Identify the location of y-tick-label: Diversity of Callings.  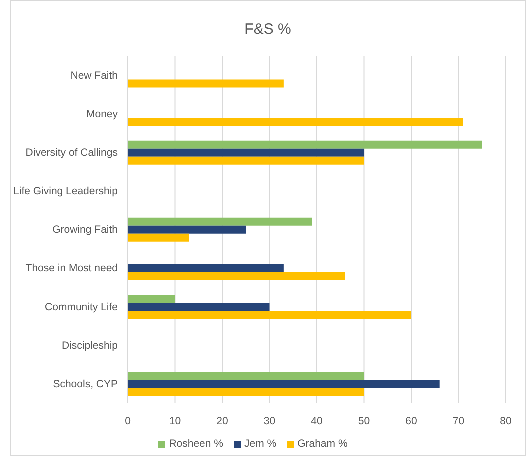
(72, 153).